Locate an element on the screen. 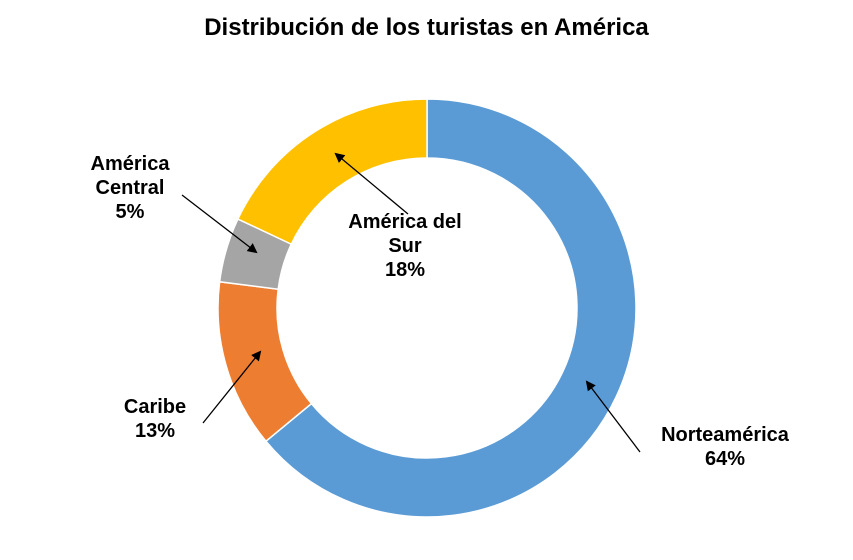  slice-category-label: Caribe is located at coordinates (155, 407).